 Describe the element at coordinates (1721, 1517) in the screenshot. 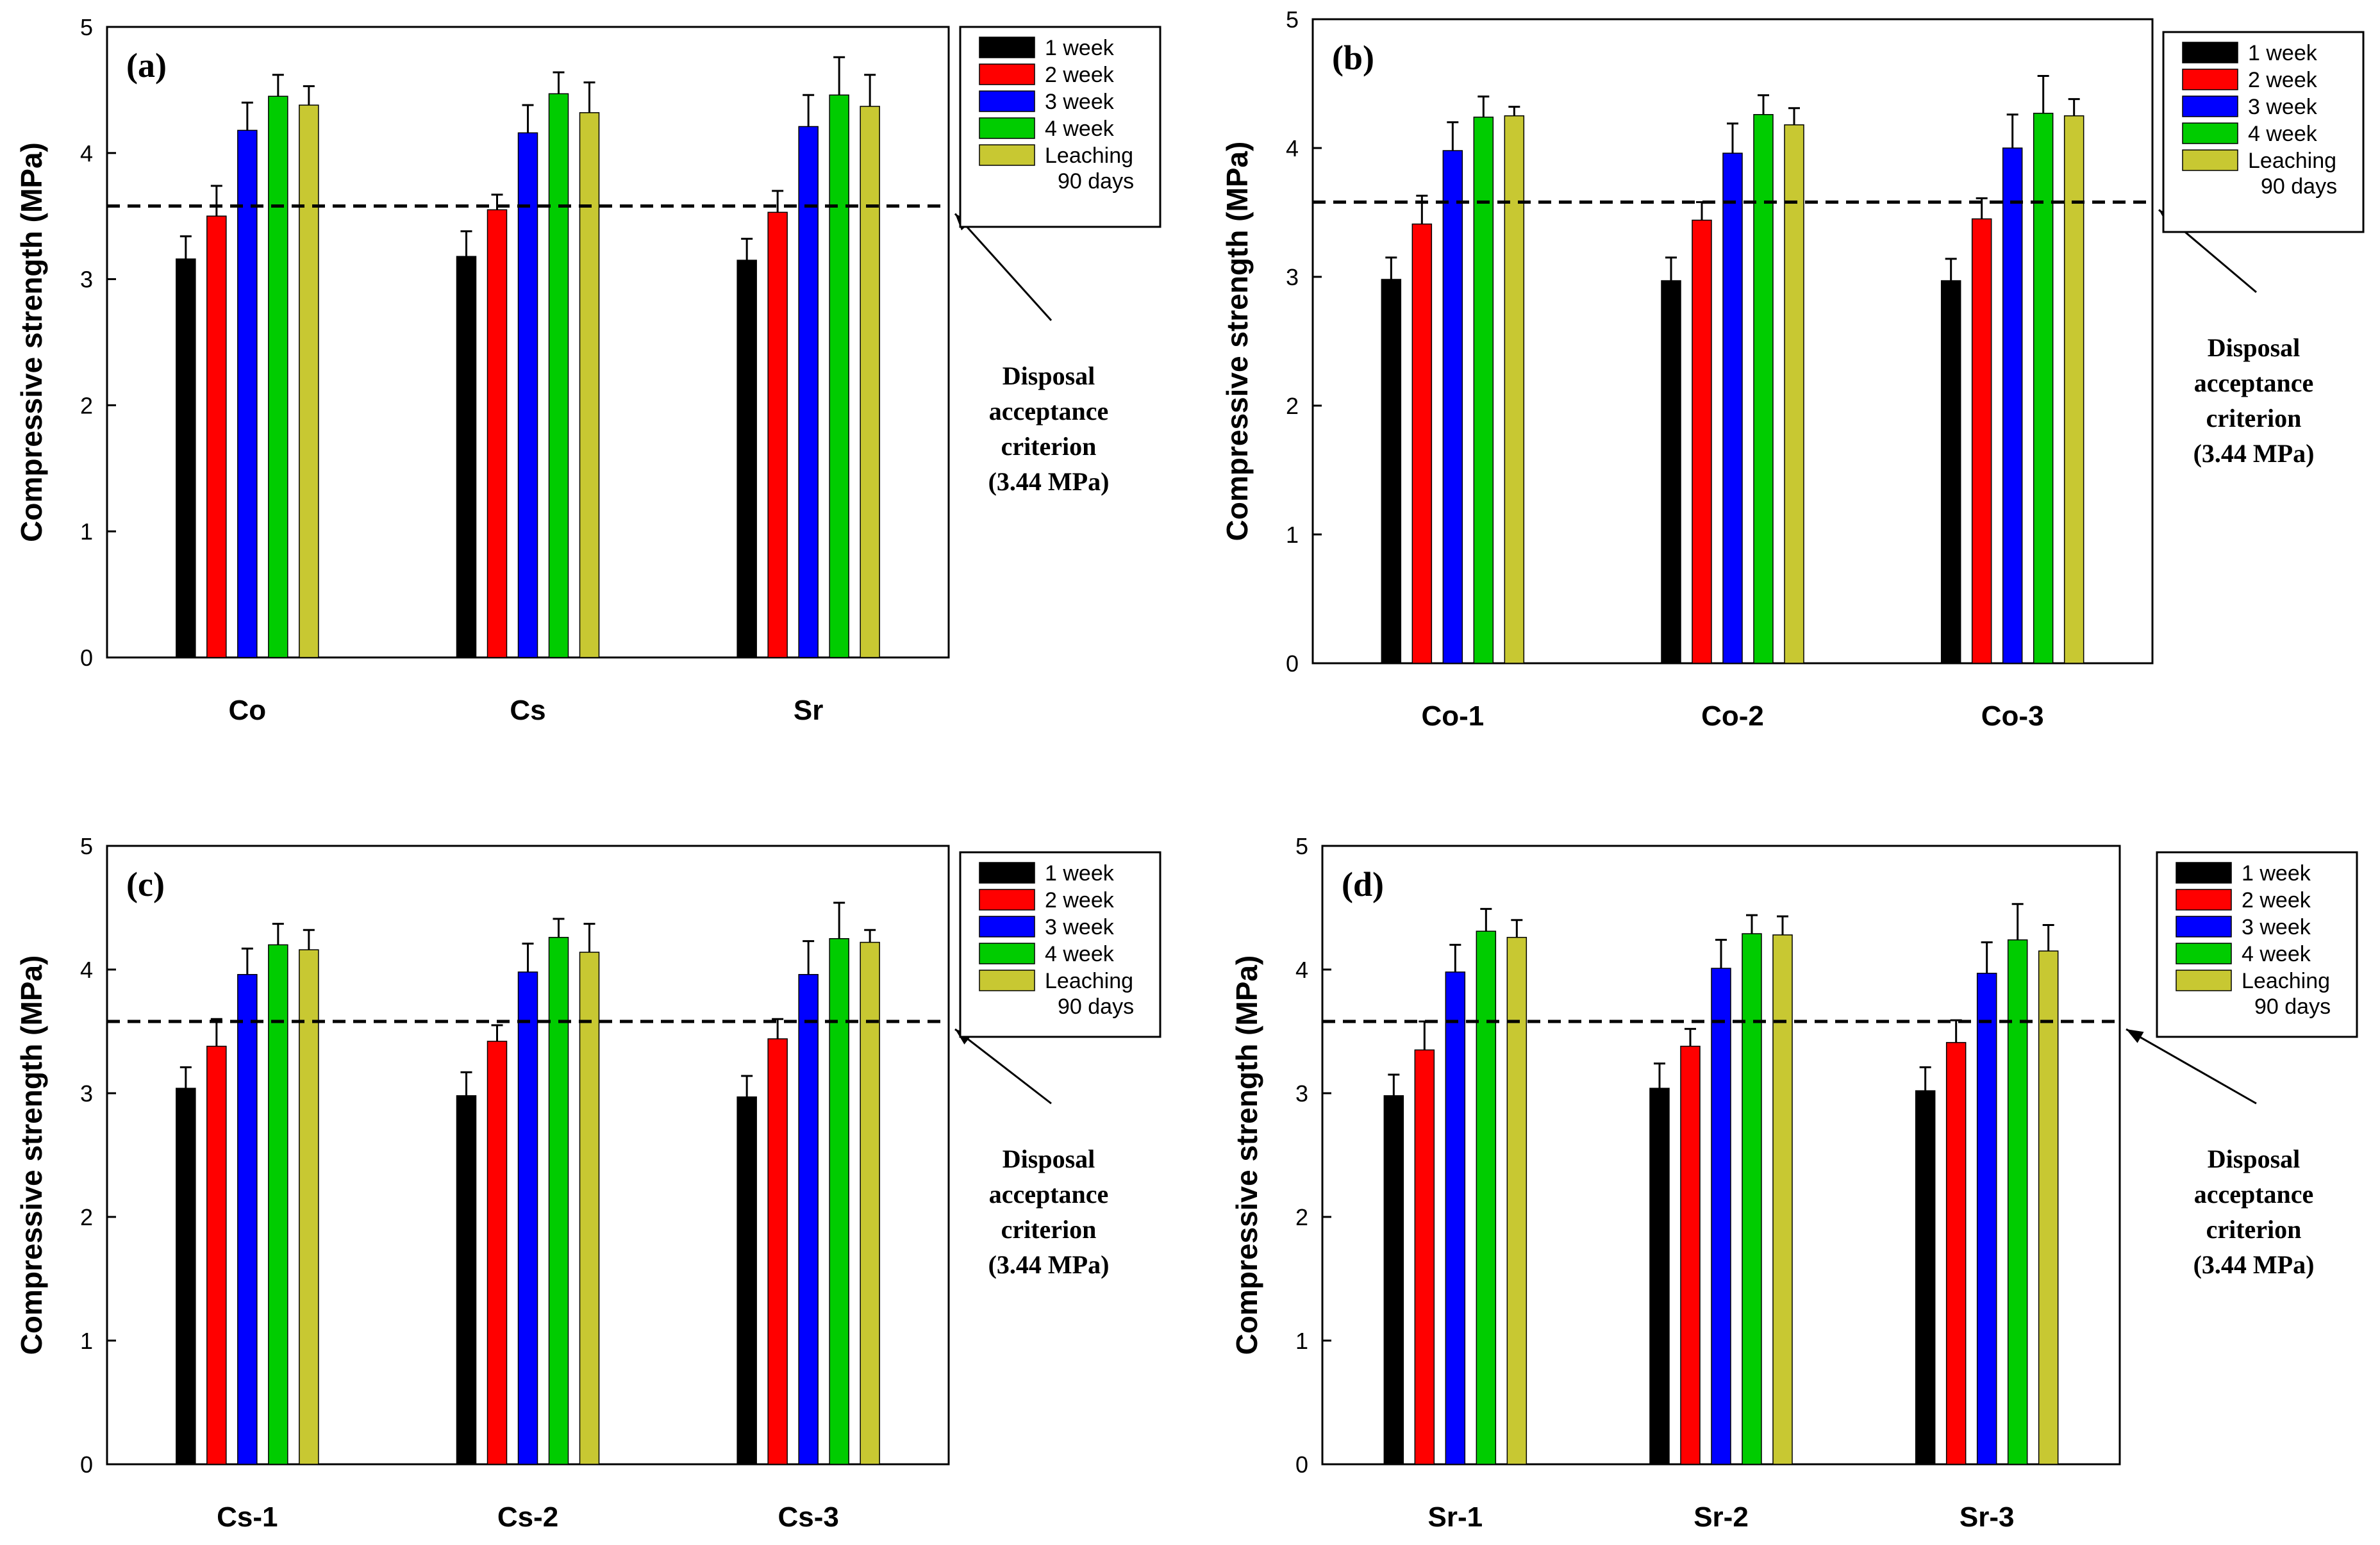

I see `x-tick-label: Sr-2` at that location.